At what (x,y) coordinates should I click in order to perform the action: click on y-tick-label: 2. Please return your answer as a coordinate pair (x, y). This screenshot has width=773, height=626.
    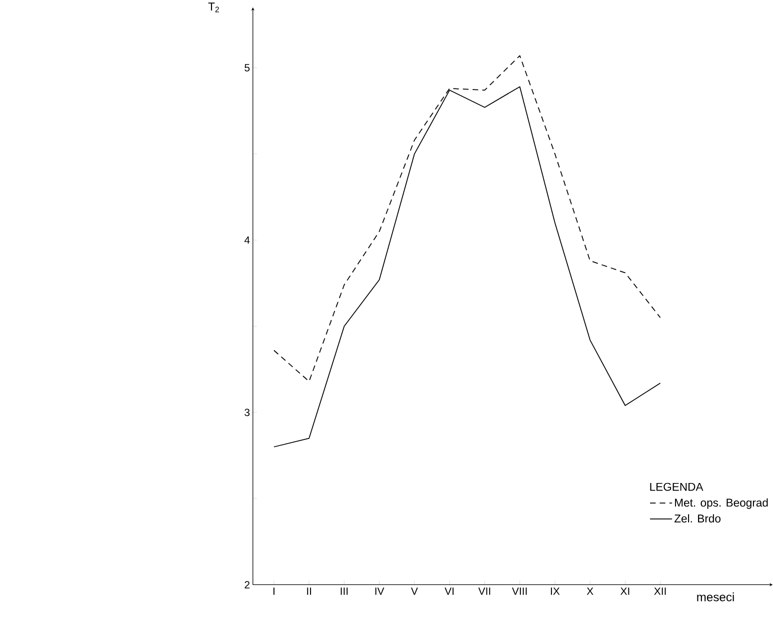
    Looking at the image, I should click on (247, 584).